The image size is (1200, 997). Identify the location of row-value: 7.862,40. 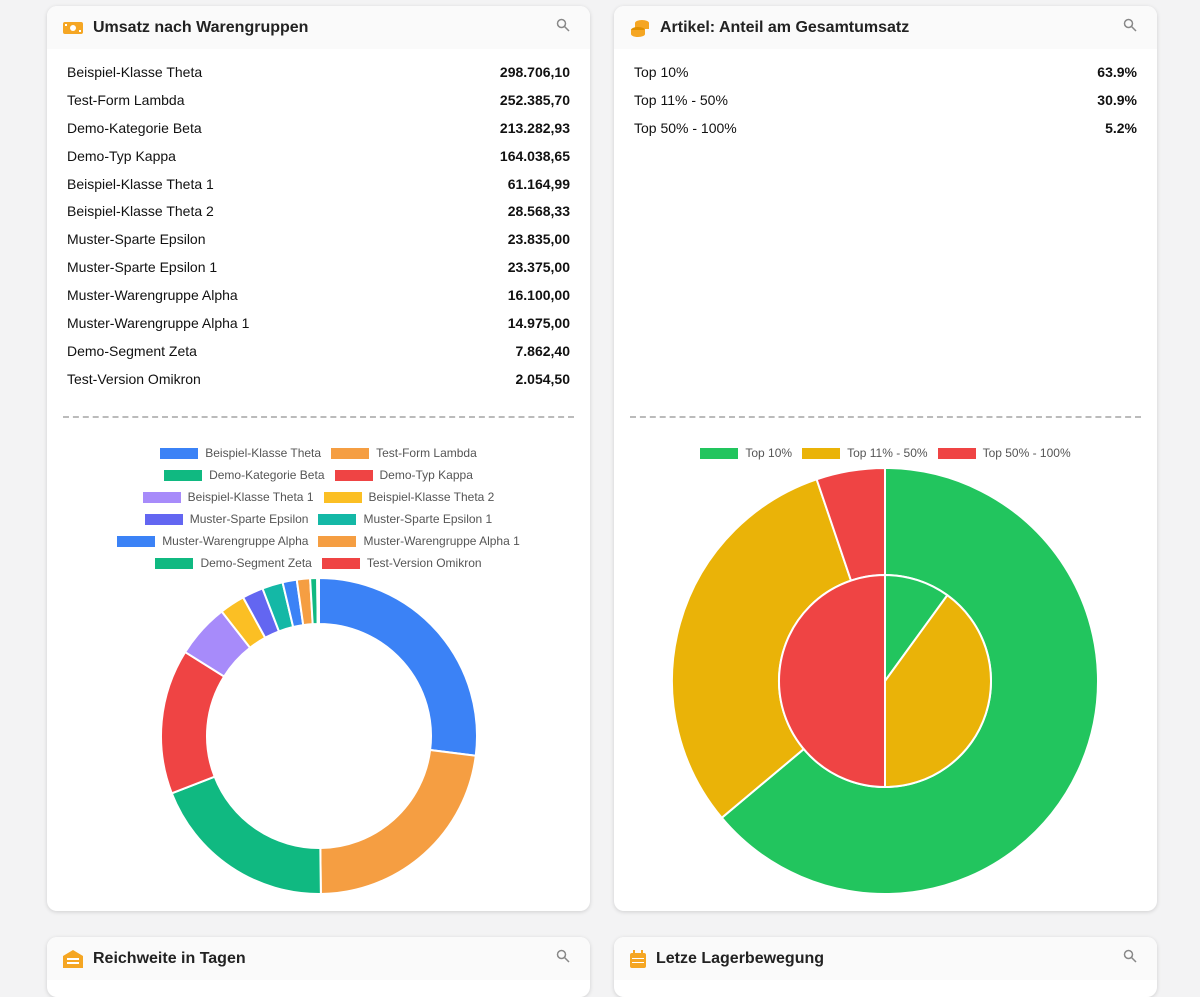
(543, 350).